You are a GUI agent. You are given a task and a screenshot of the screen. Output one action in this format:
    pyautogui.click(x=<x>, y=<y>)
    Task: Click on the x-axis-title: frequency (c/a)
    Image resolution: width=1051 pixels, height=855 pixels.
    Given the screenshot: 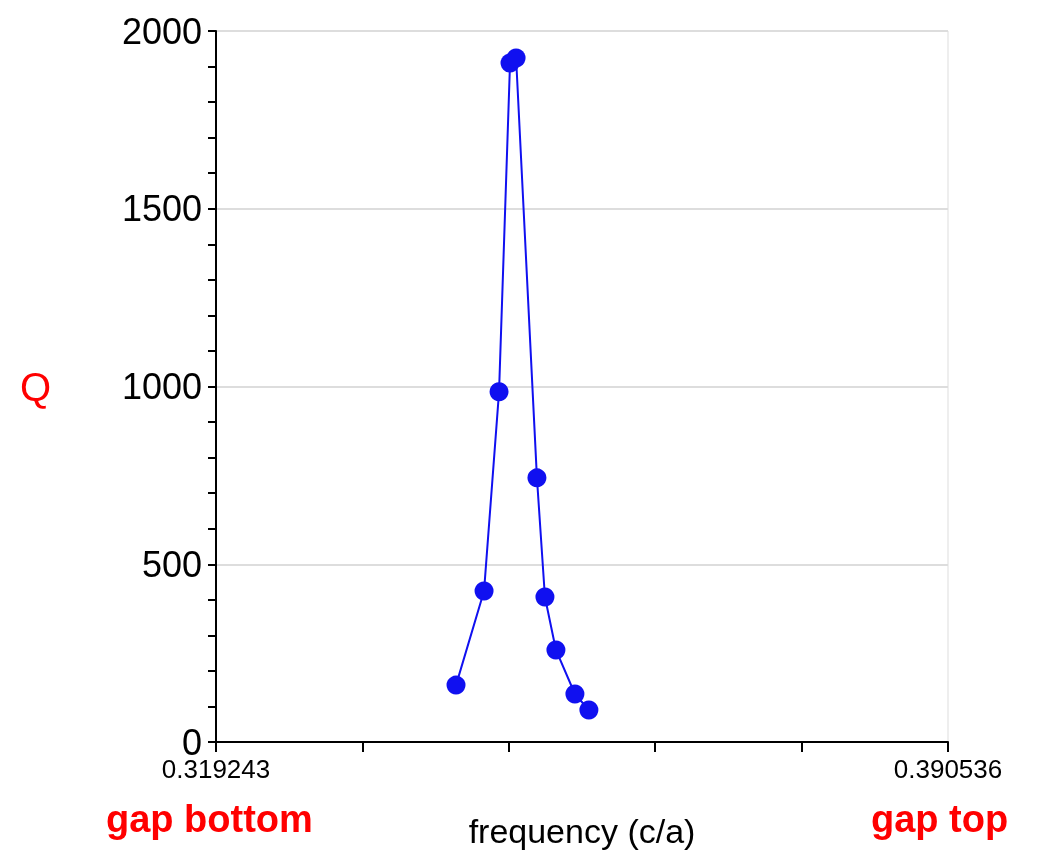 What is the action you would take?
    pyautogui.click(x=582, y=831)
    